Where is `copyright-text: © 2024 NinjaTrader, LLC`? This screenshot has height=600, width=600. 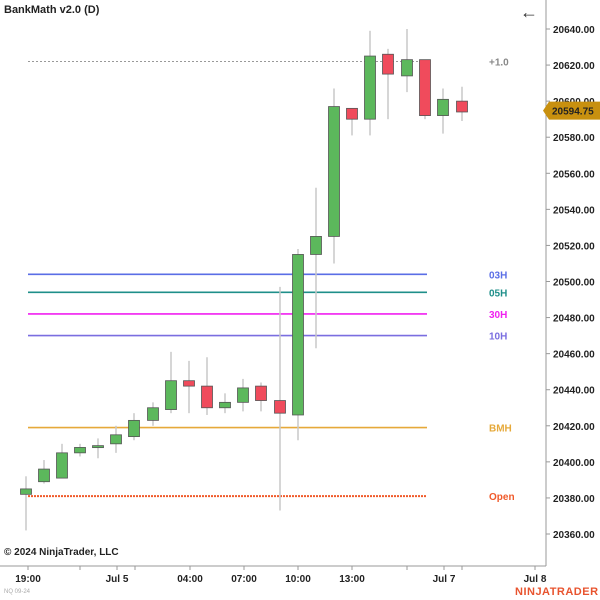
copyright-text: © 2024 NinjaTrader, LLC is located at coordinates (61, 552).